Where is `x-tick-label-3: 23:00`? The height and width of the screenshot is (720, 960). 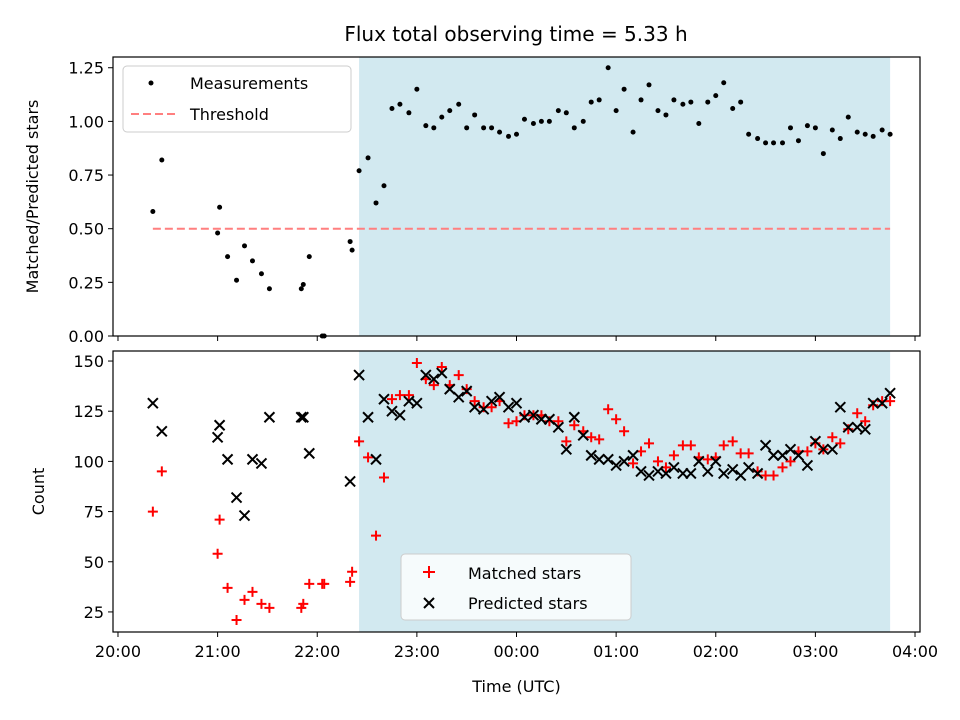
x-tick-label-3: 23:00 is located at coordinates (417, 651).